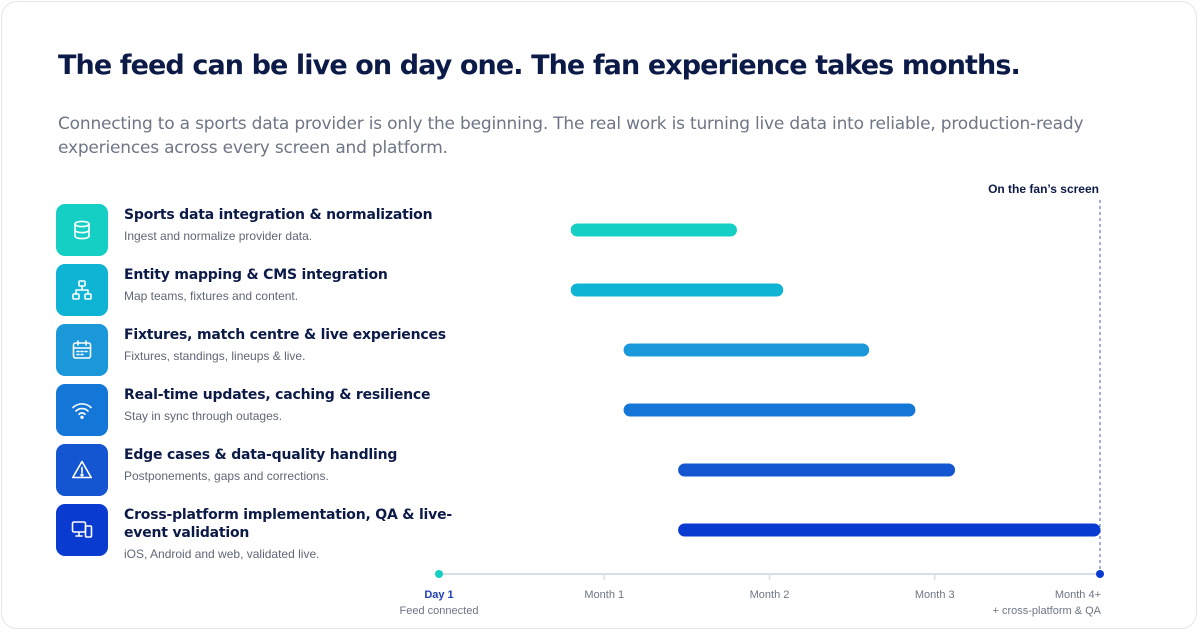 Image resolution: width=1200 pixels, height=632 pixels. What do you see at coordinates (256, 275) in the screenshot?
I see `task-name: Entity mapping & CMS integration` at bounding box center [256, 275].